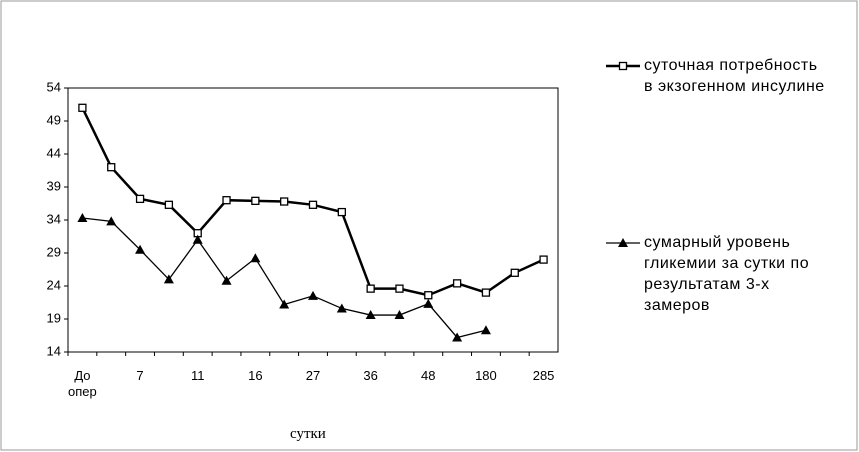 Image resolution: width=859 pixels, height=452 pixels. Describe the element at coordinates (54, 317) in the screenshot. I see `y-tick-label: 19` at that location.